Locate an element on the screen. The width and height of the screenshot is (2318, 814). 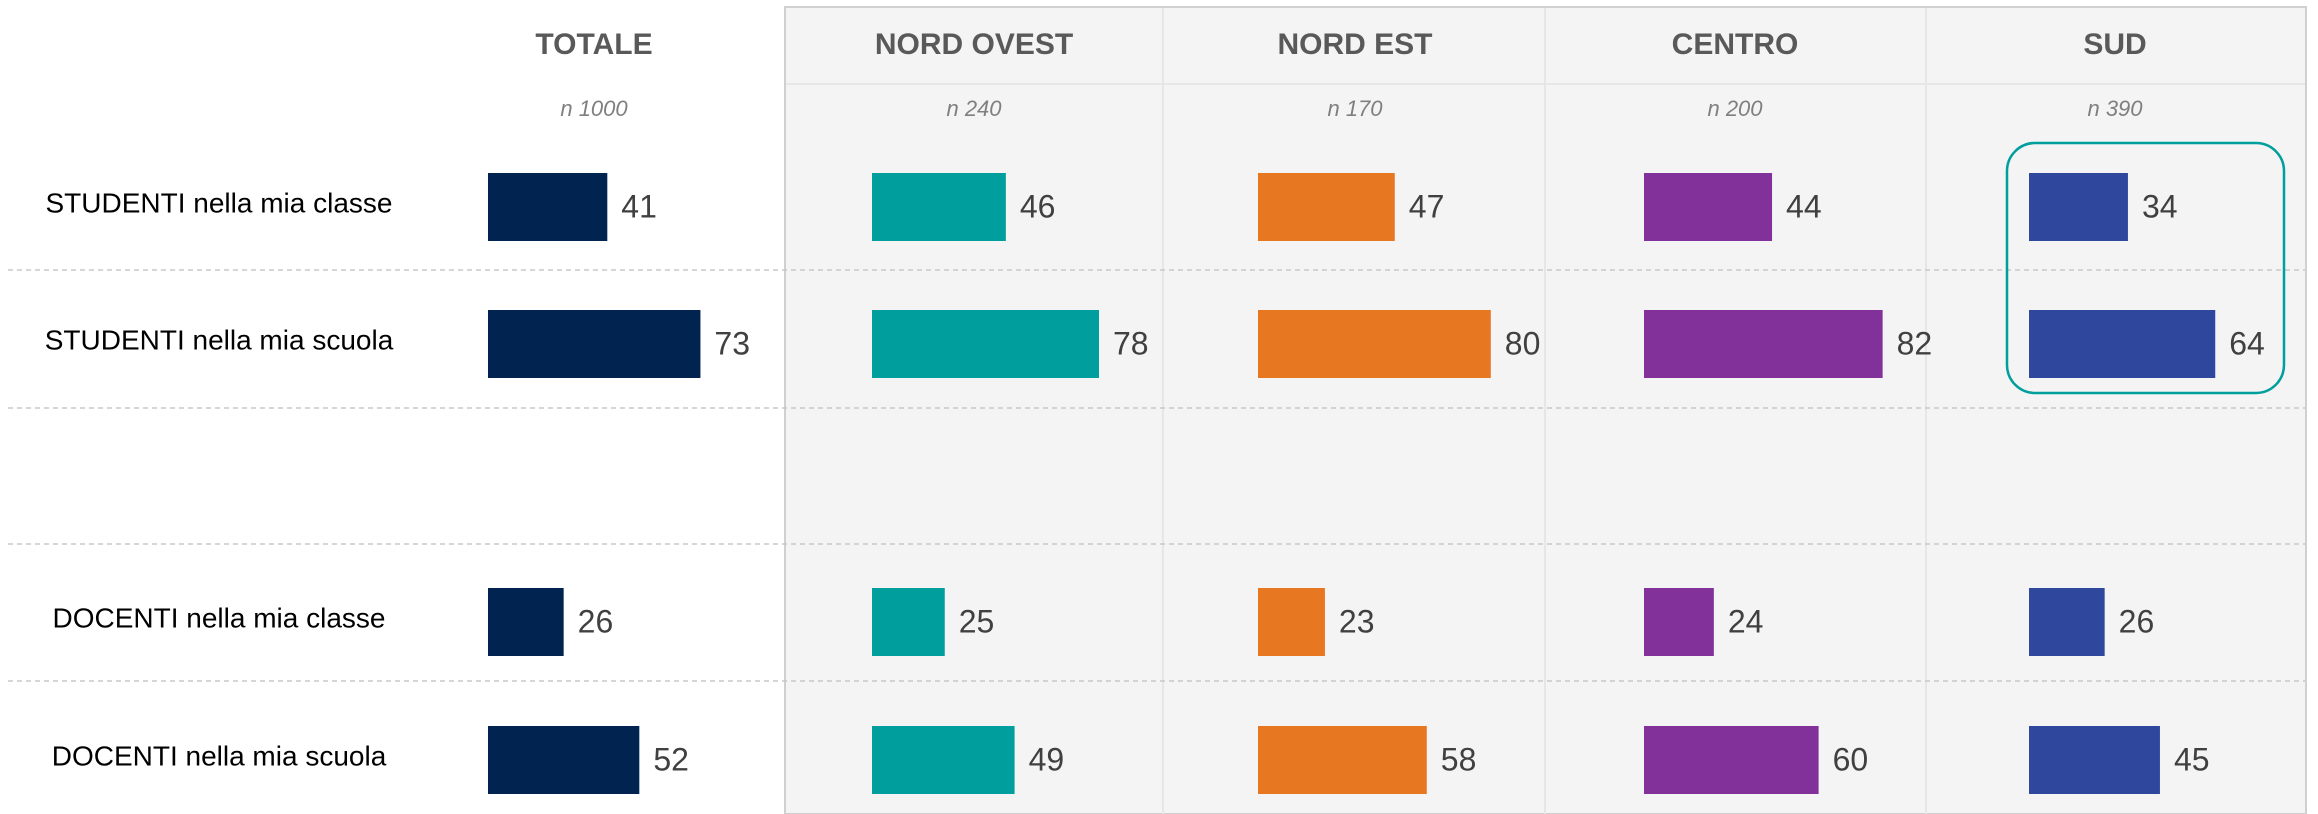
value-label: 46 is located at coordinates (1038, 206).